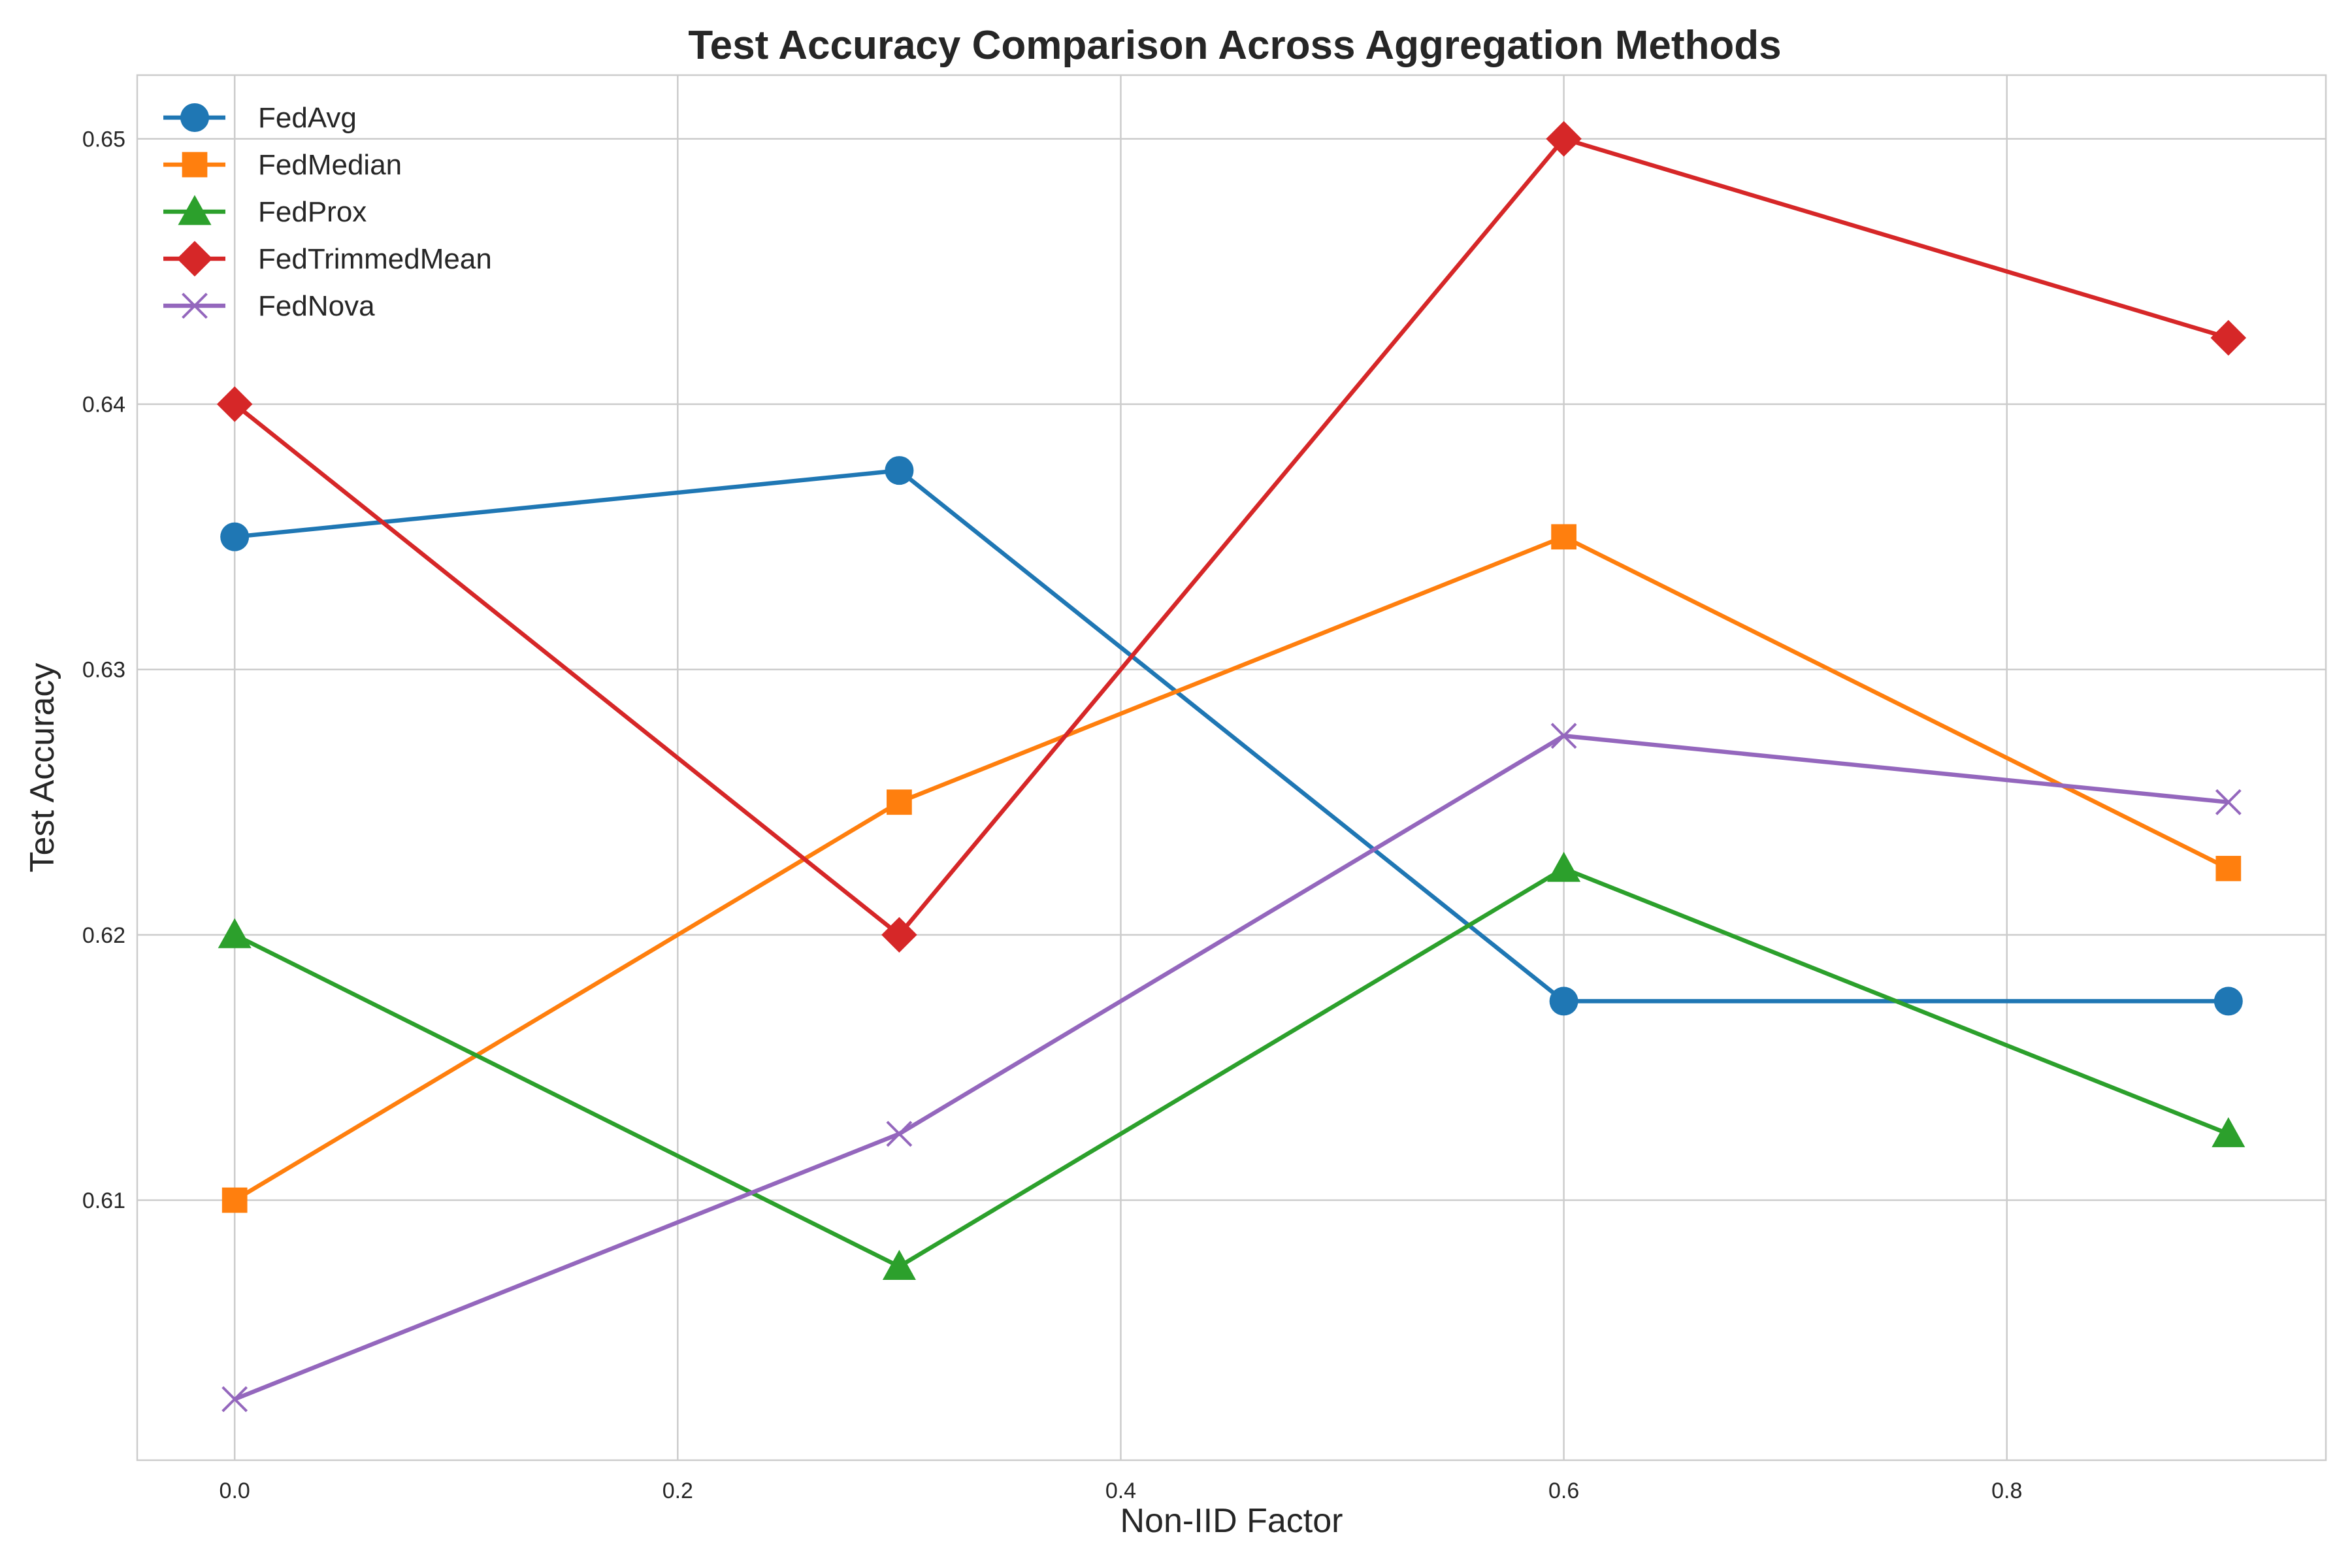 The width and height of the screenshot is (2352, 1568). Describe the element at coordinates (312, 212) in the screenshot. I see `legend-label: FedProx` at that location.